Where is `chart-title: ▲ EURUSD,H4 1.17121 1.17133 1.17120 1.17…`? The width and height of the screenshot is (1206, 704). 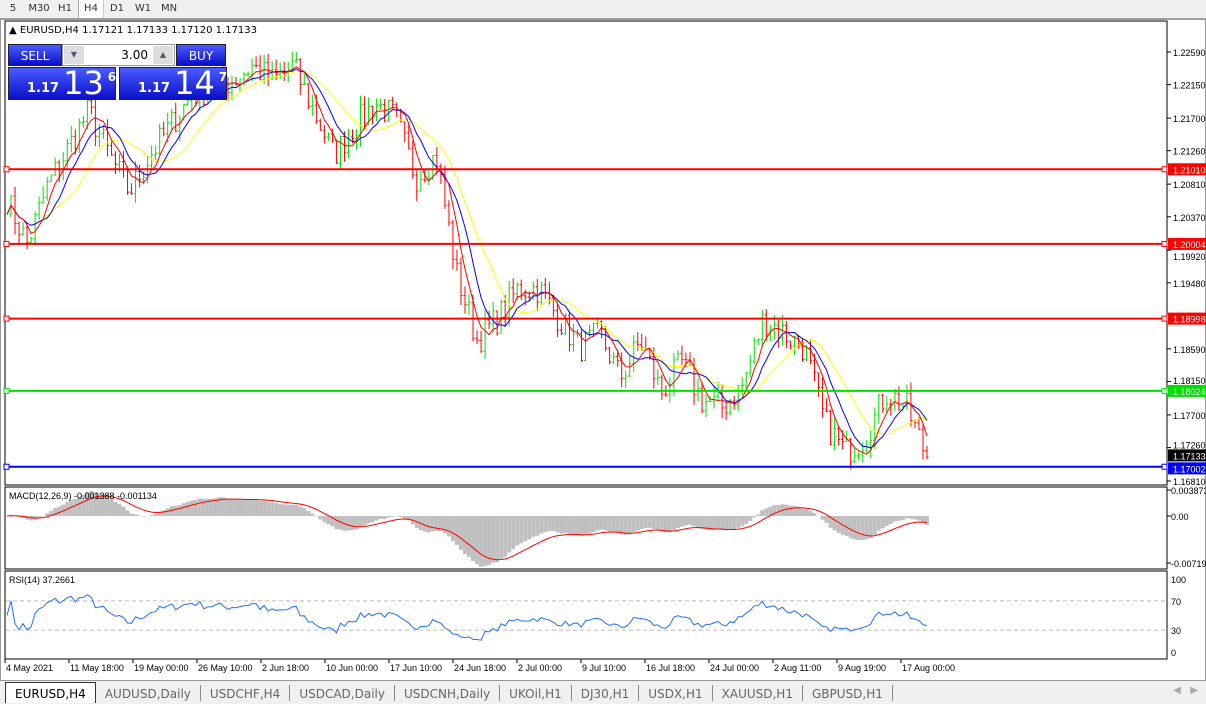
chart-title: ▲ EURUSD,H4 1.17121 1.17133 1.17120 1.17… is located at coordinates (133, 30).